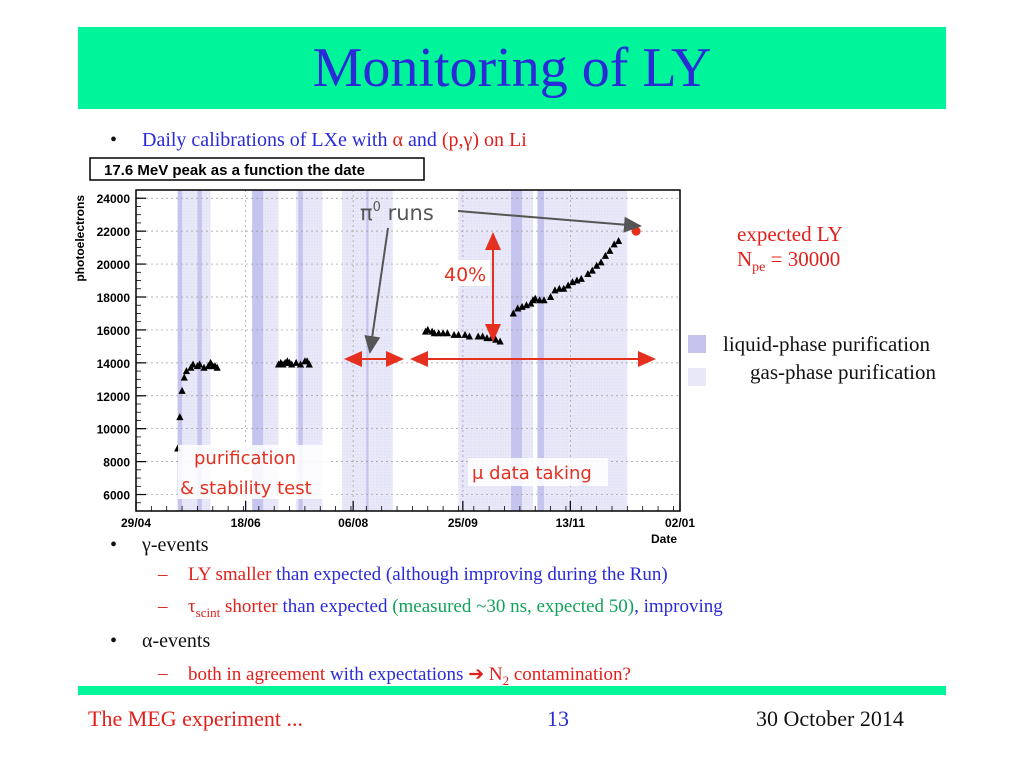 The image size is (1024, 768). Describe the element at coordinates (136, 523) in the screenshot. I see `x-tick-label: 29/04` at that location.